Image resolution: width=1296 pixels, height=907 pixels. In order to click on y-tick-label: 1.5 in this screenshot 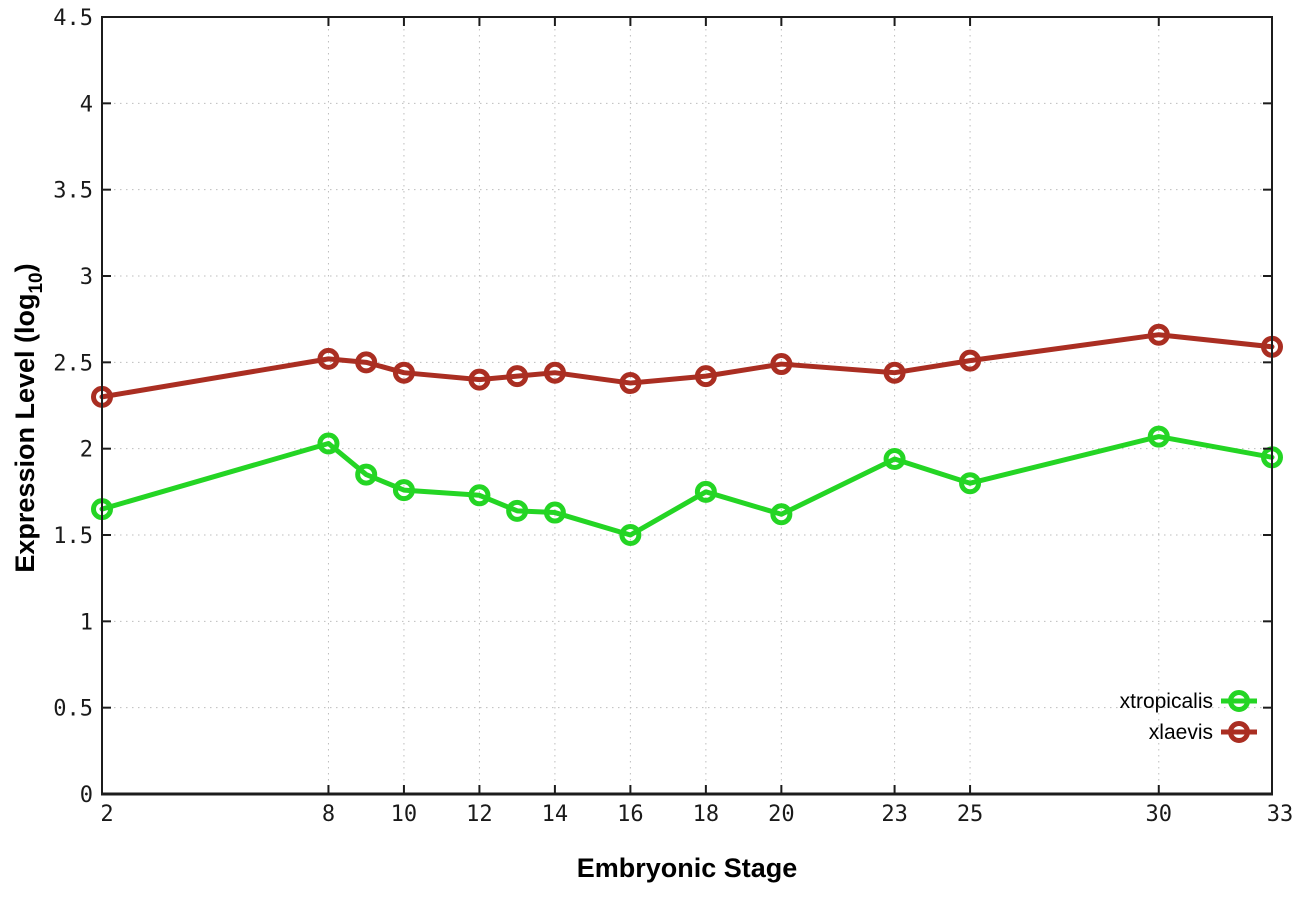, I will do `click(73, 536)`.